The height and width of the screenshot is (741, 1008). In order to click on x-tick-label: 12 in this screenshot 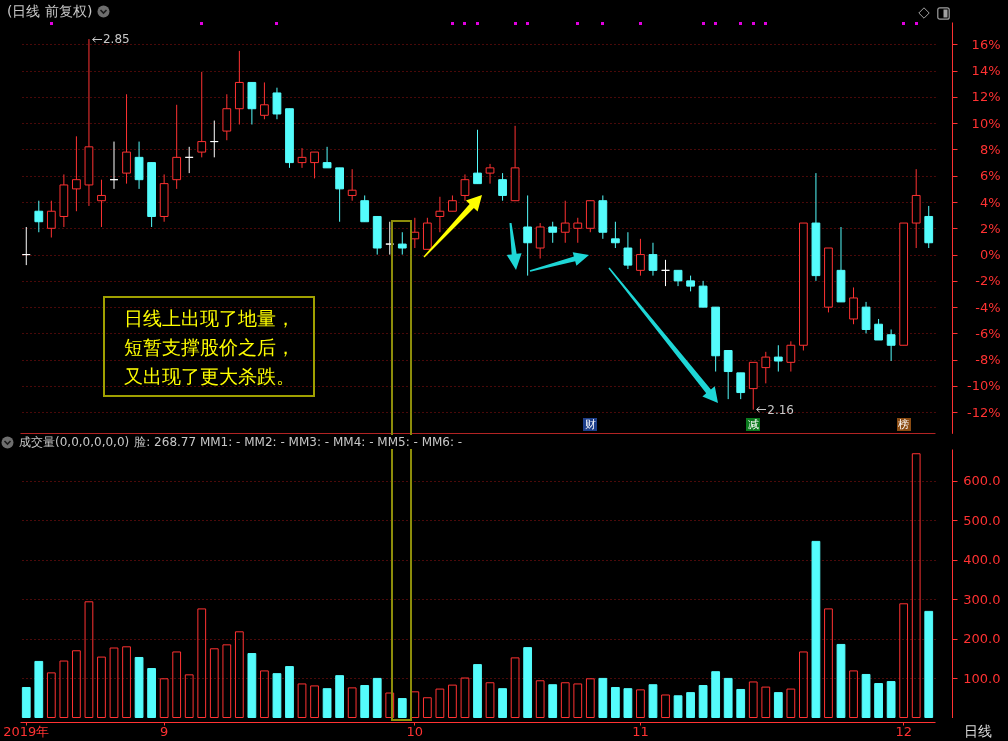, I will do `click(903, 731)`.